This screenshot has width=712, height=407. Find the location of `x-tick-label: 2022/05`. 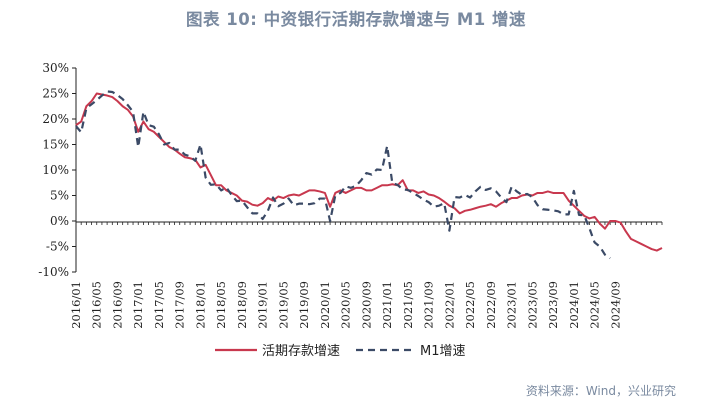

x-tick-label: 2022/05 is located at coordinates (470, 305).